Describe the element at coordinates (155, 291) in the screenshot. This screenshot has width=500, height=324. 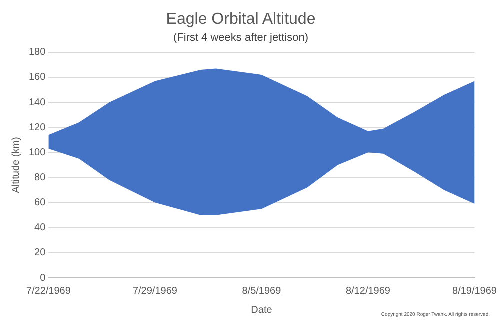
I see `x-tick-label: 7/29/1969` at that location.